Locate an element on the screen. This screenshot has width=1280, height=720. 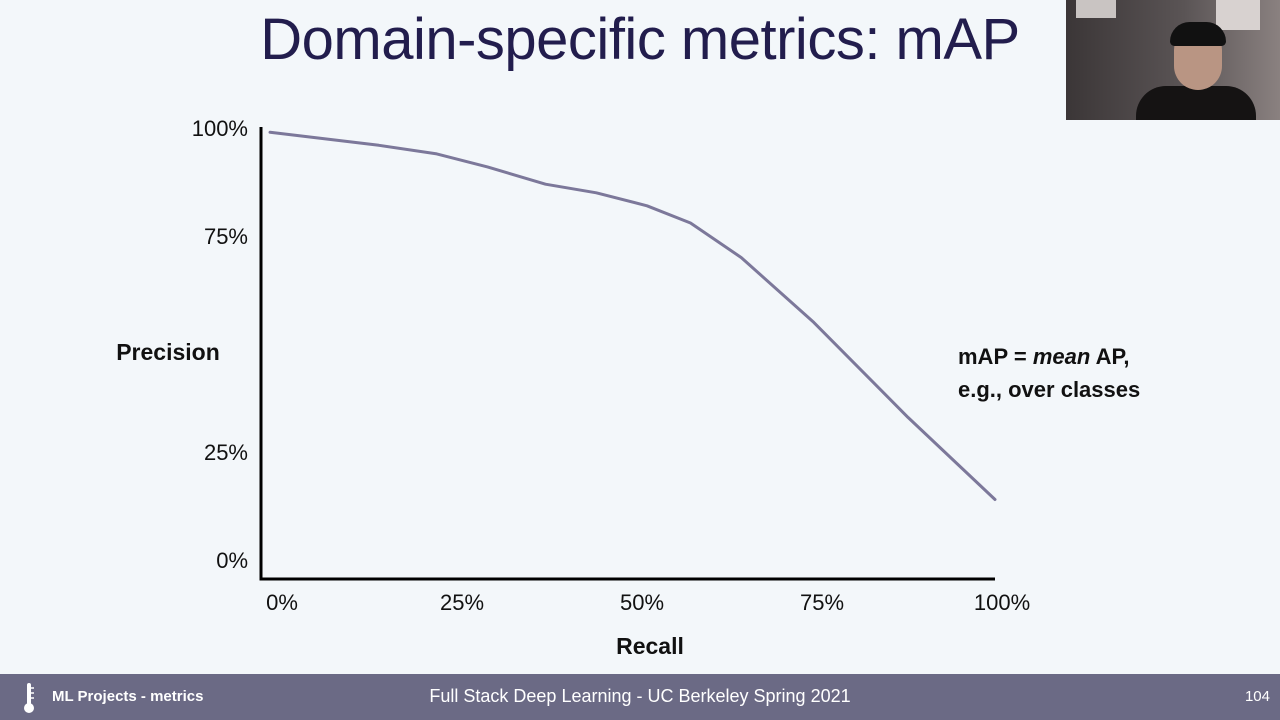
y-tick-label: 75% is located at coordinates (226, 236).